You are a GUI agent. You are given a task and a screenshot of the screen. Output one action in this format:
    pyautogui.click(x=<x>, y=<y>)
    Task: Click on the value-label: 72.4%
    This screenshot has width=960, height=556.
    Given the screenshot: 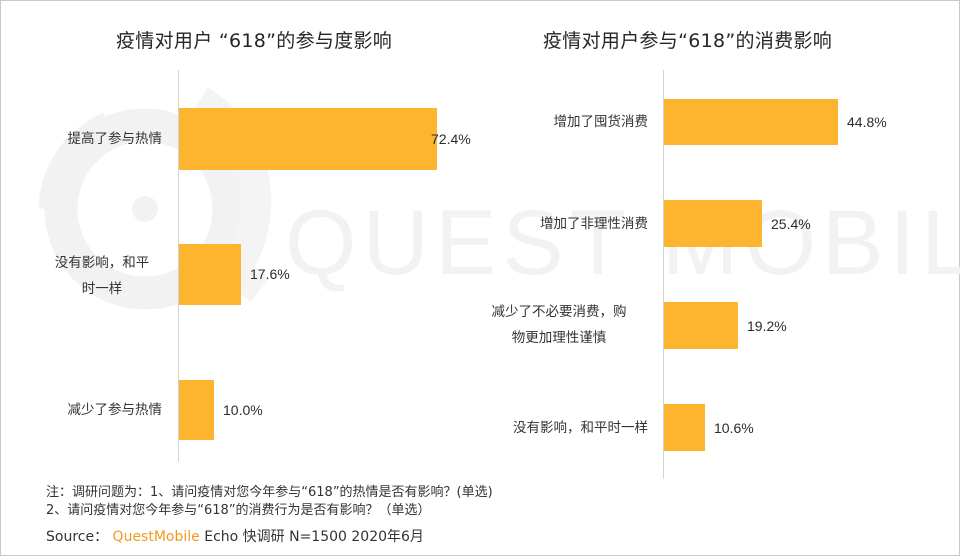 What is the action you would take?
    pyautogui.click(x=451, y=139)
    